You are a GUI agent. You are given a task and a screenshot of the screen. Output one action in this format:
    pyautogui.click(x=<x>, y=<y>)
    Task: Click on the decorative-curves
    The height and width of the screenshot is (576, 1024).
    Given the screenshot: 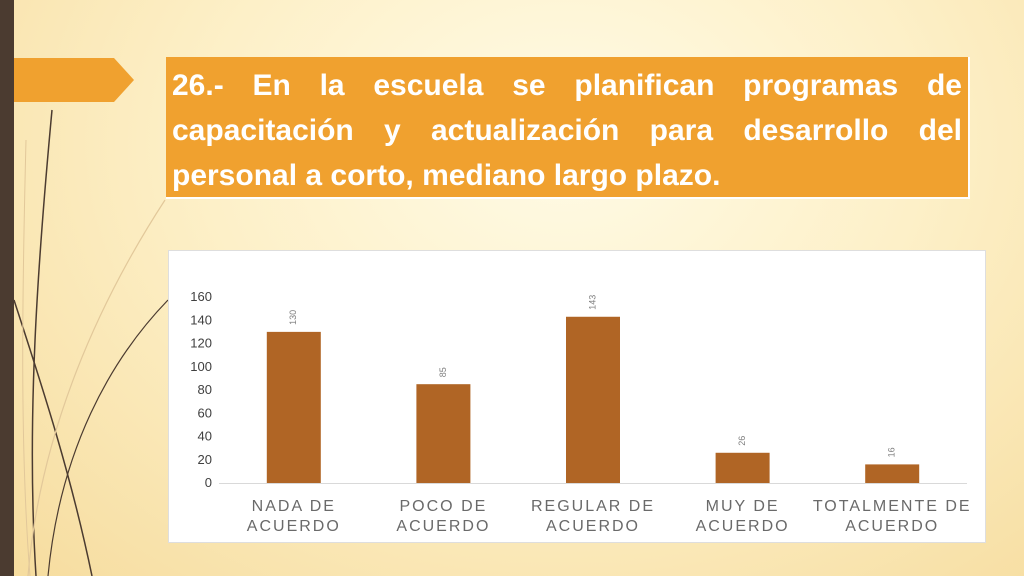 What is the action you would take?
    pyautogui.click(x=91, y=342)
    